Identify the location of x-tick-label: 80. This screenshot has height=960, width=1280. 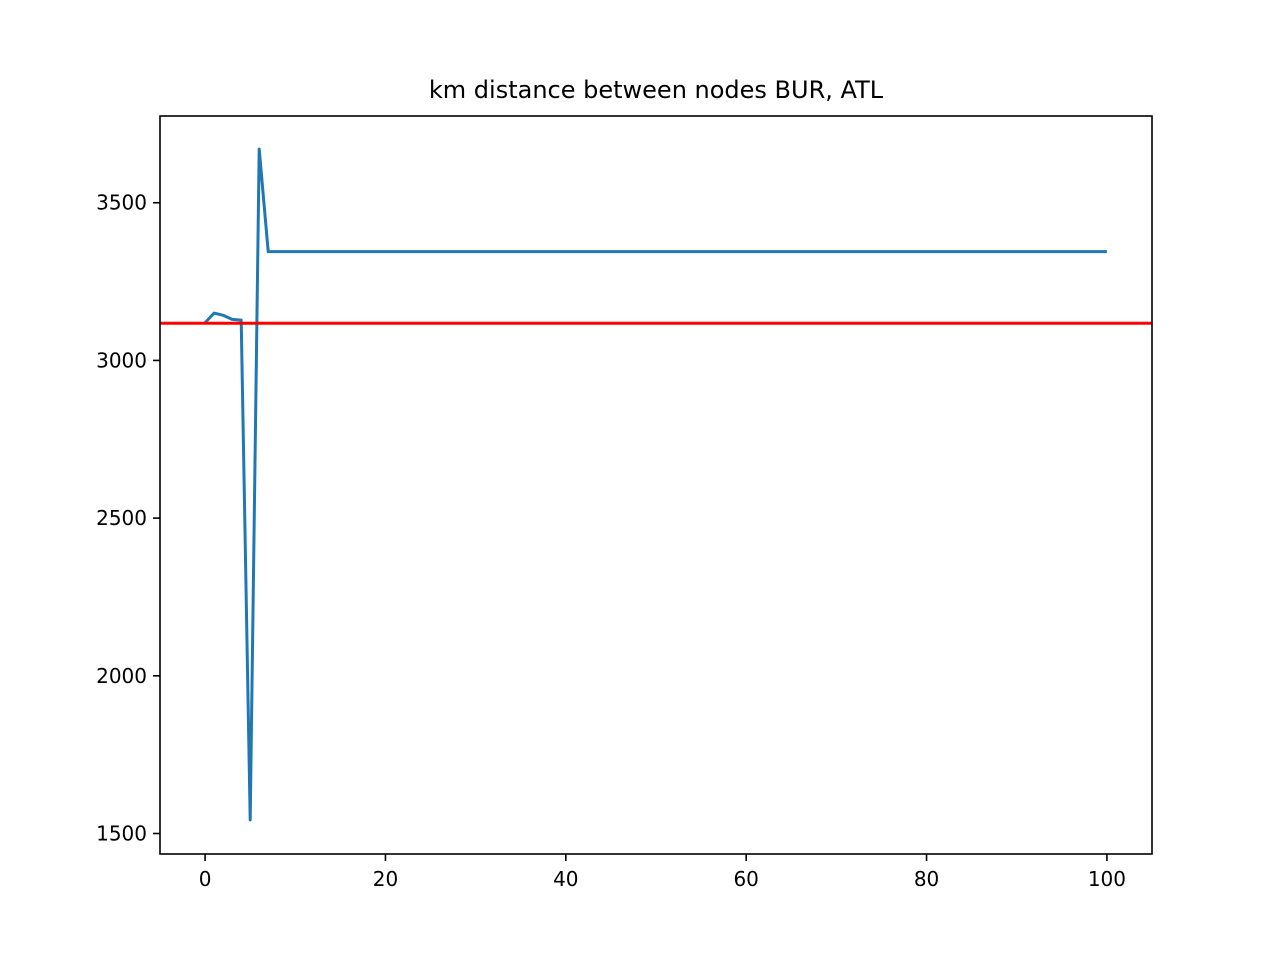
(926, 879).